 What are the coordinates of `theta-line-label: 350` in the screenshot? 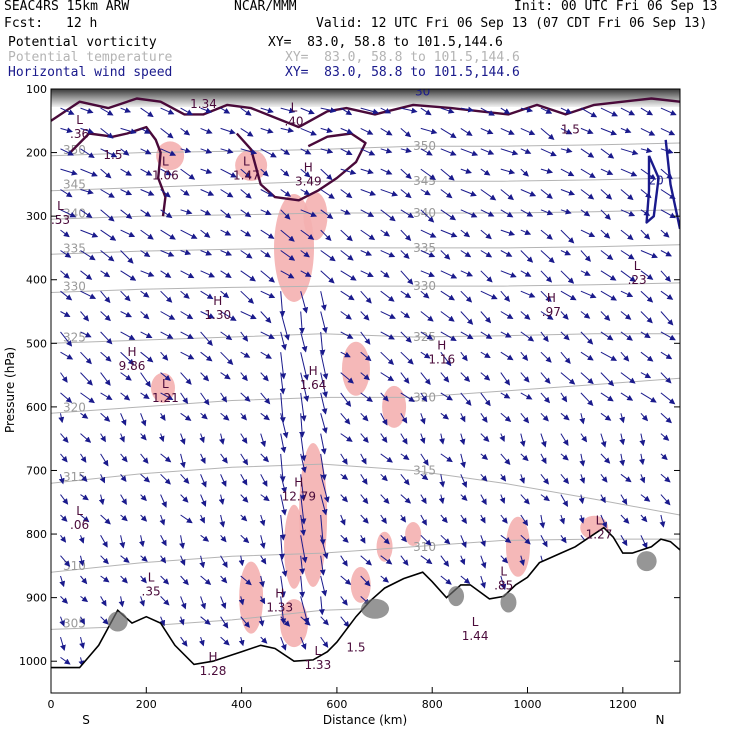 It's located at (424, 146).